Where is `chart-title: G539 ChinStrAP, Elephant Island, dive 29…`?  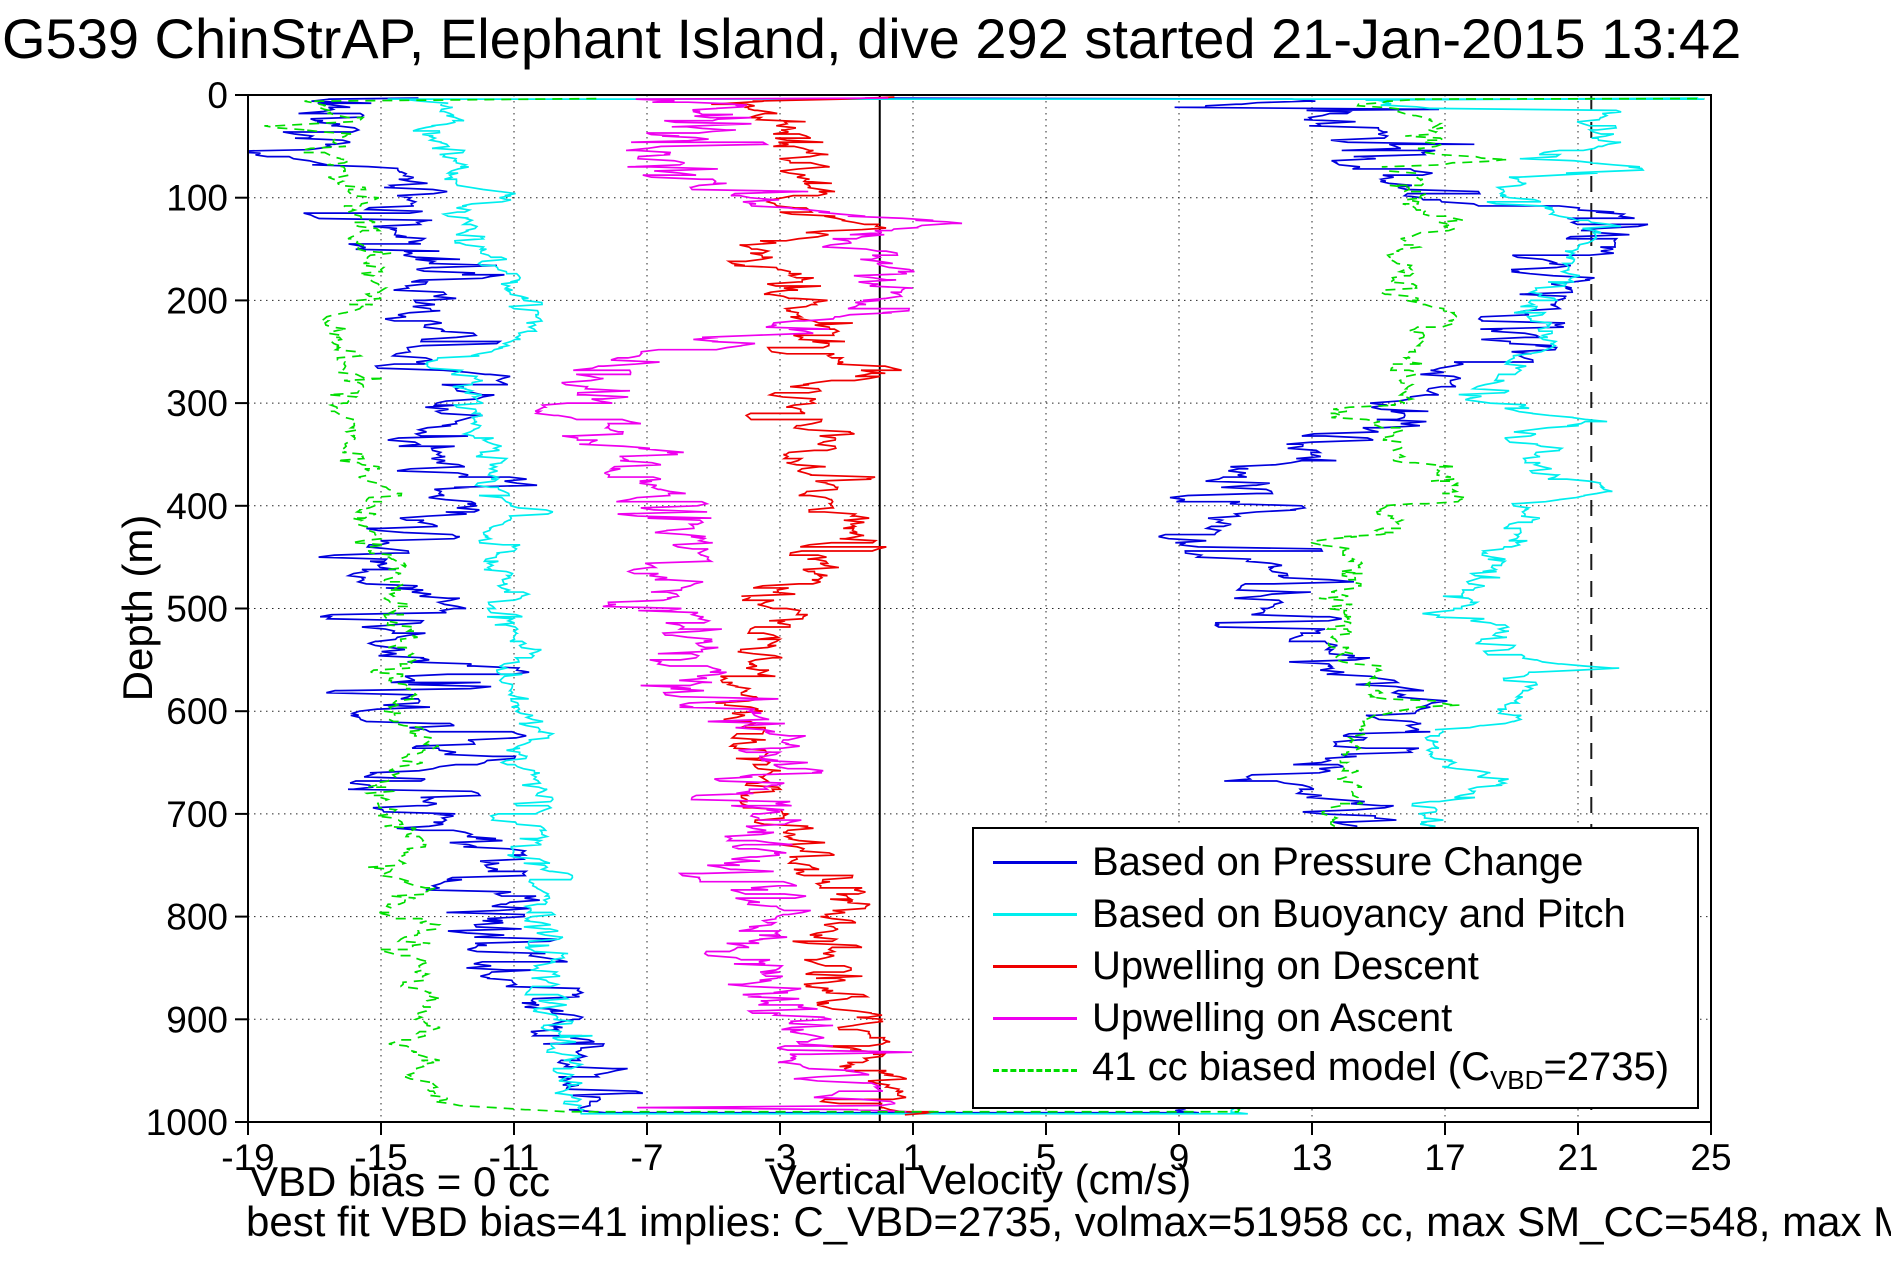 chart-title: G539 ChinStrAP, Elephant Island, dive 29… is located at coordinates (872, 38).